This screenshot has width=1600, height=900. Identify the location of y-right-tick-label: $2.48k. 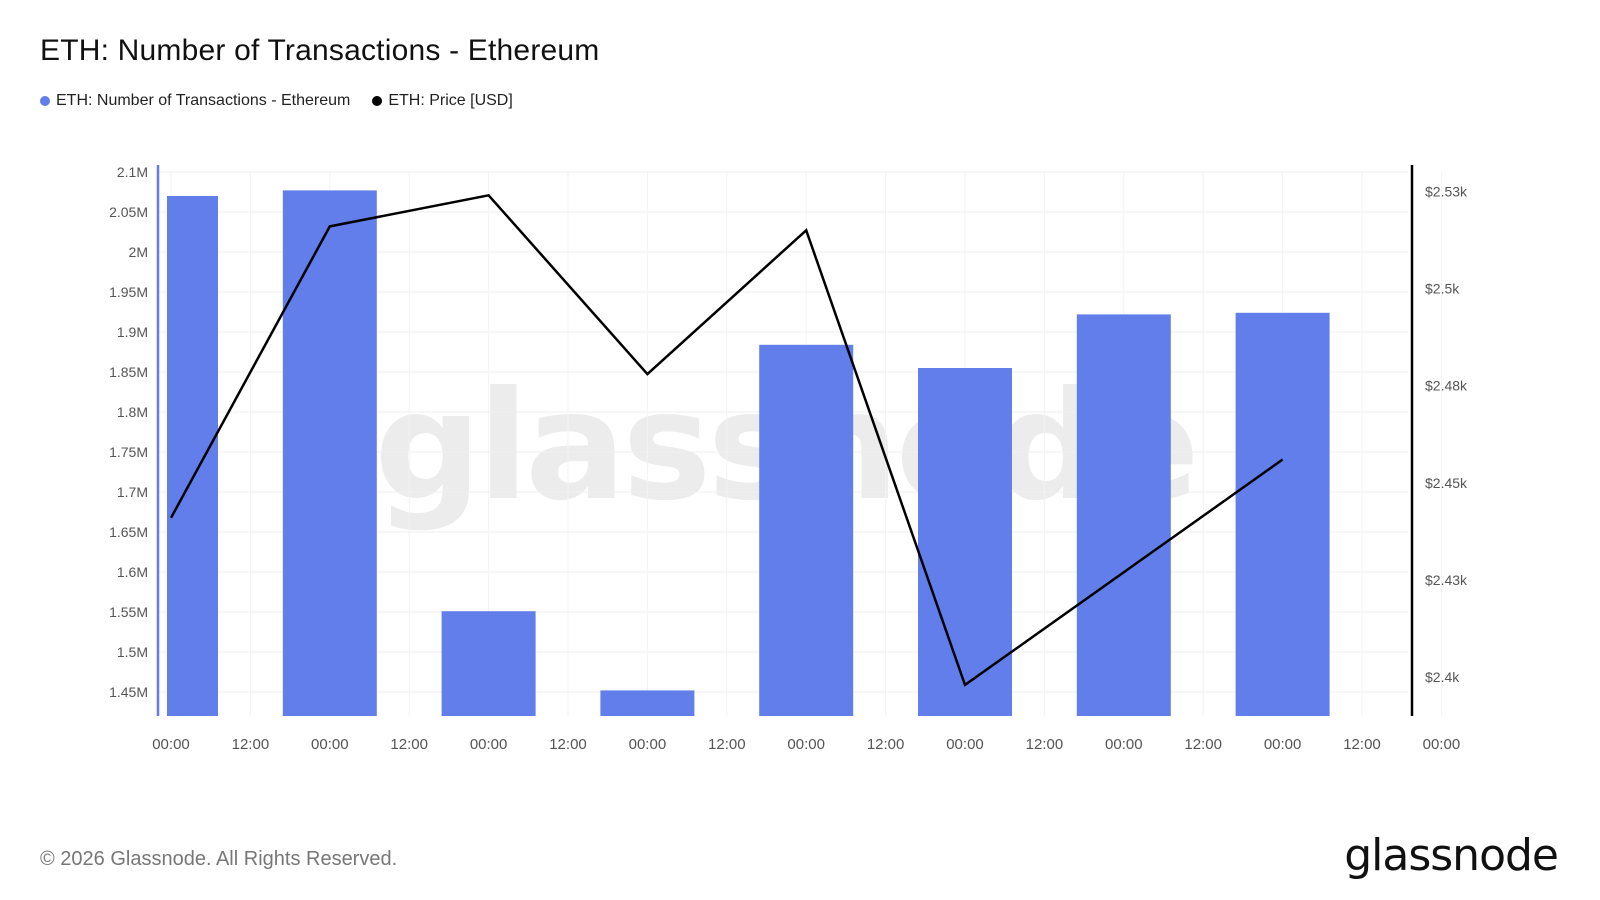
(1446, 386).